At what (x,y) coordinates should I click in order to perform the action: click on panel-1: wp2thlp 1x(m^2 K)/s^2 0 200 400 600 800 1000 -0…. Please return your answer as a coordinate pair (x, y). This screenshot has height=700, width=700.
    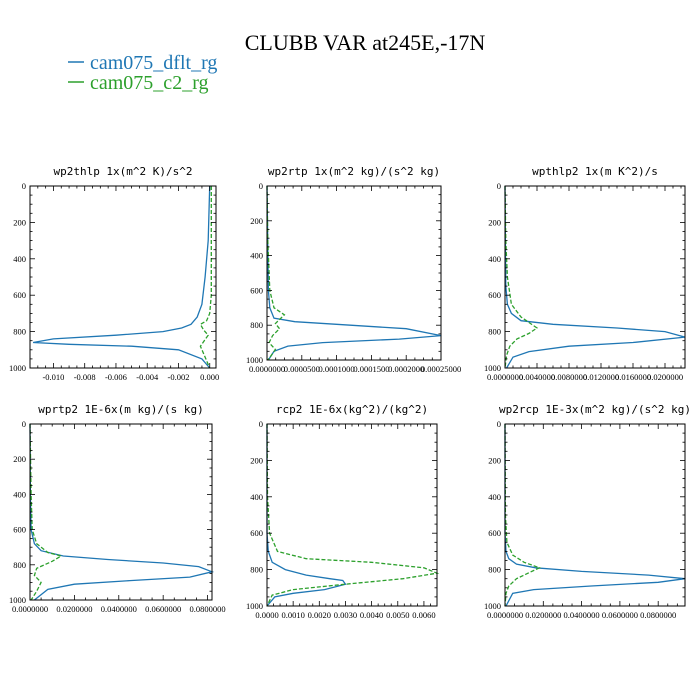
    Looking at the image, I should click on (114, 273).